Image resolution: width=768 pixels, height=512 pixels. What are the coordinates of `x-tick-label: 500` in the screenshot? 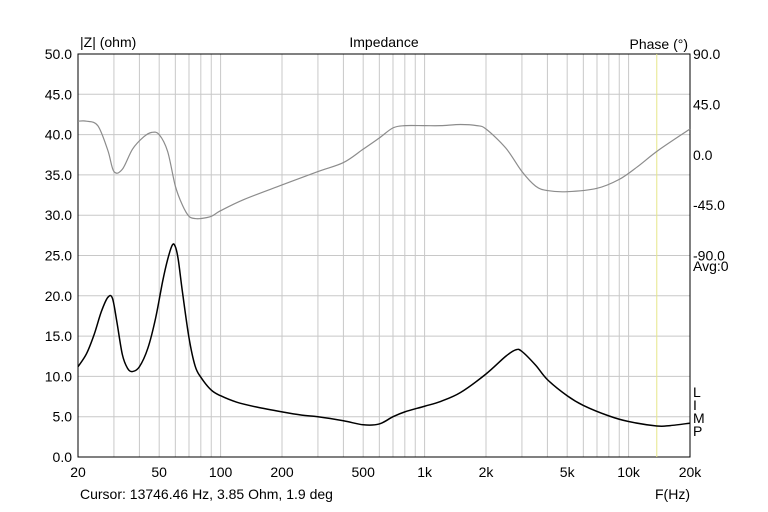 It's located at (364, 472).